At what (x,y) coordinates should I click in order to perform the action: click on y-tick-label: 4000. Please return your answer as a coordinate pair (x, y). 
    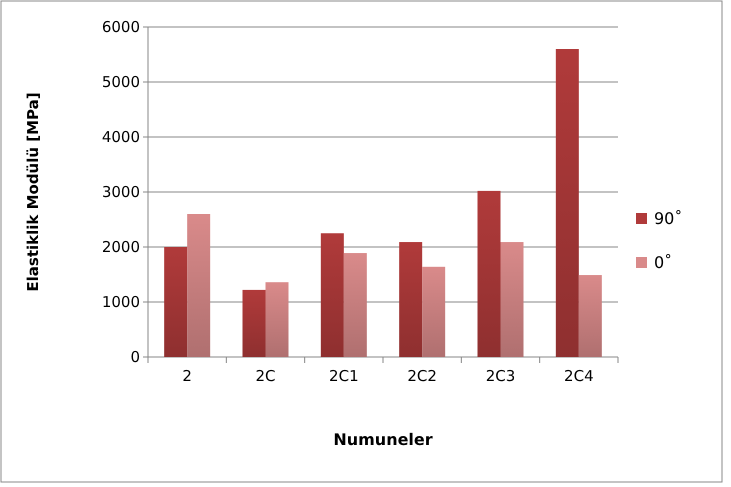
    Looking at the image, I should click on (121, 137).